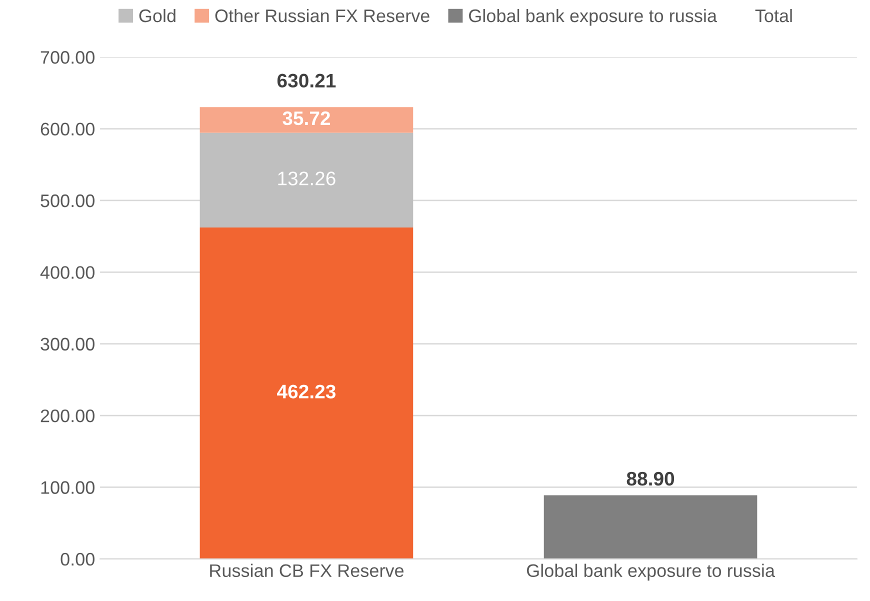  What do you see at coordinates (67, 201) in the screenshot?
I see `y-tick-label: 500.00` at bounding box center [67, 201].